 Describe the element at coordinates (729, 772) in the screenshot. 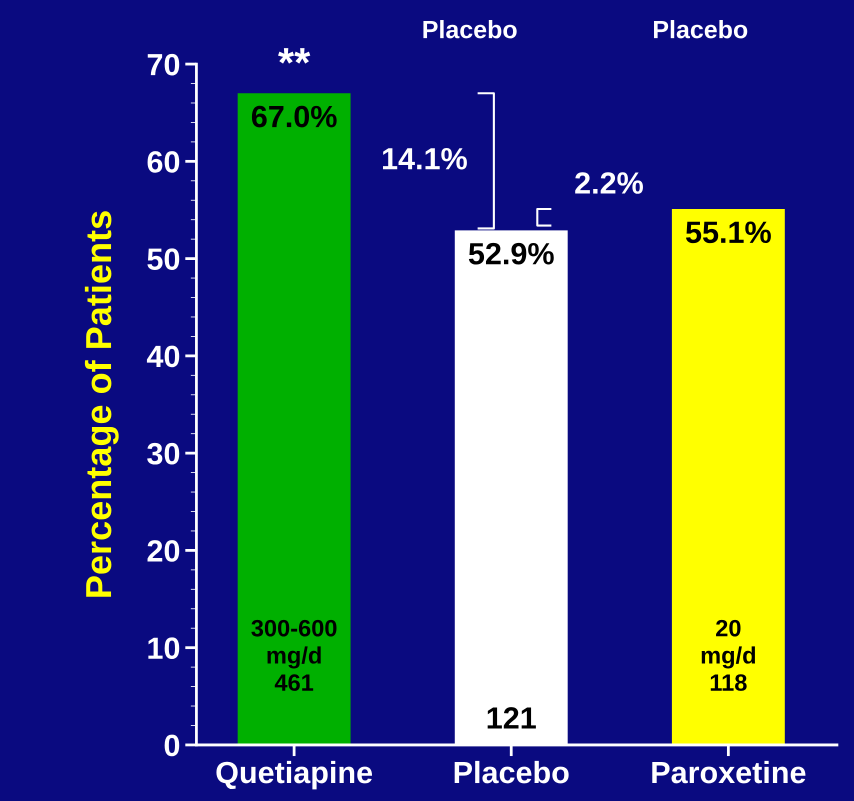

I see `x-tick-label: Paroxetine` at that location.